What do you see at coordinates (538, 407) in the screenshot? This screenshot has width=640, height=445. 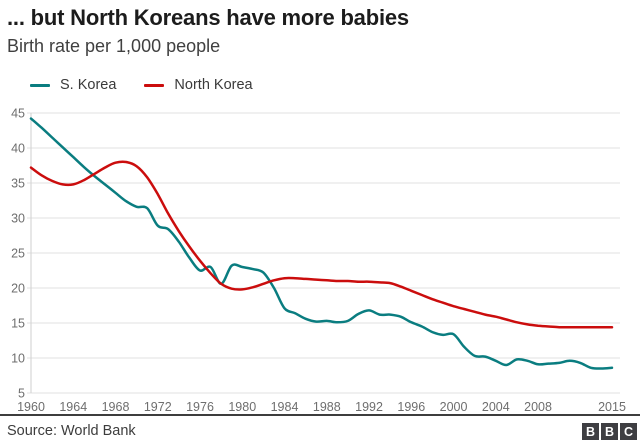 I see `x-tick-label: 2008` at bounding box center [538, 407].